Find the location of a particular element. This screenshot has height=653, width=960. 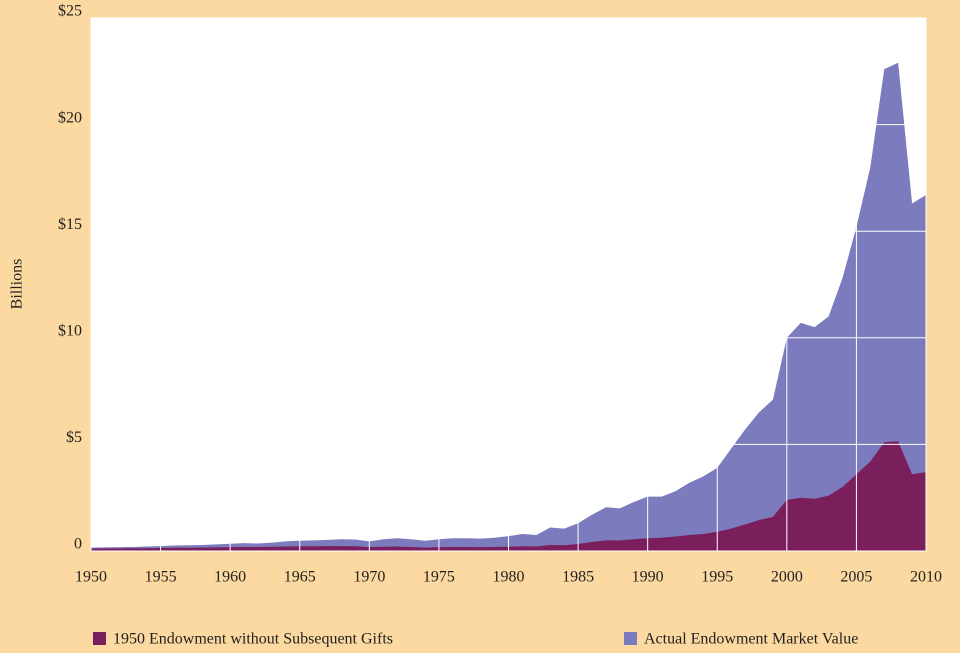

y-tick-label: $25 is located at coordinates (70, 11).